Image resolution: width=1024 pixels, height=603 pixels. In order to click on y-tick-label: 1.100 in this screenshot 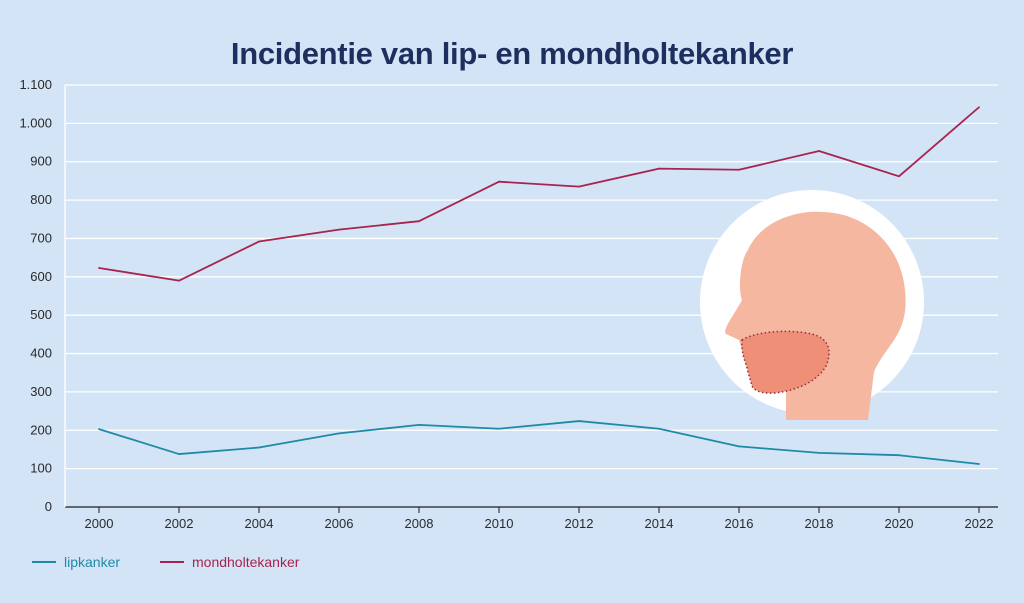, I will do `click(35, 84)`.